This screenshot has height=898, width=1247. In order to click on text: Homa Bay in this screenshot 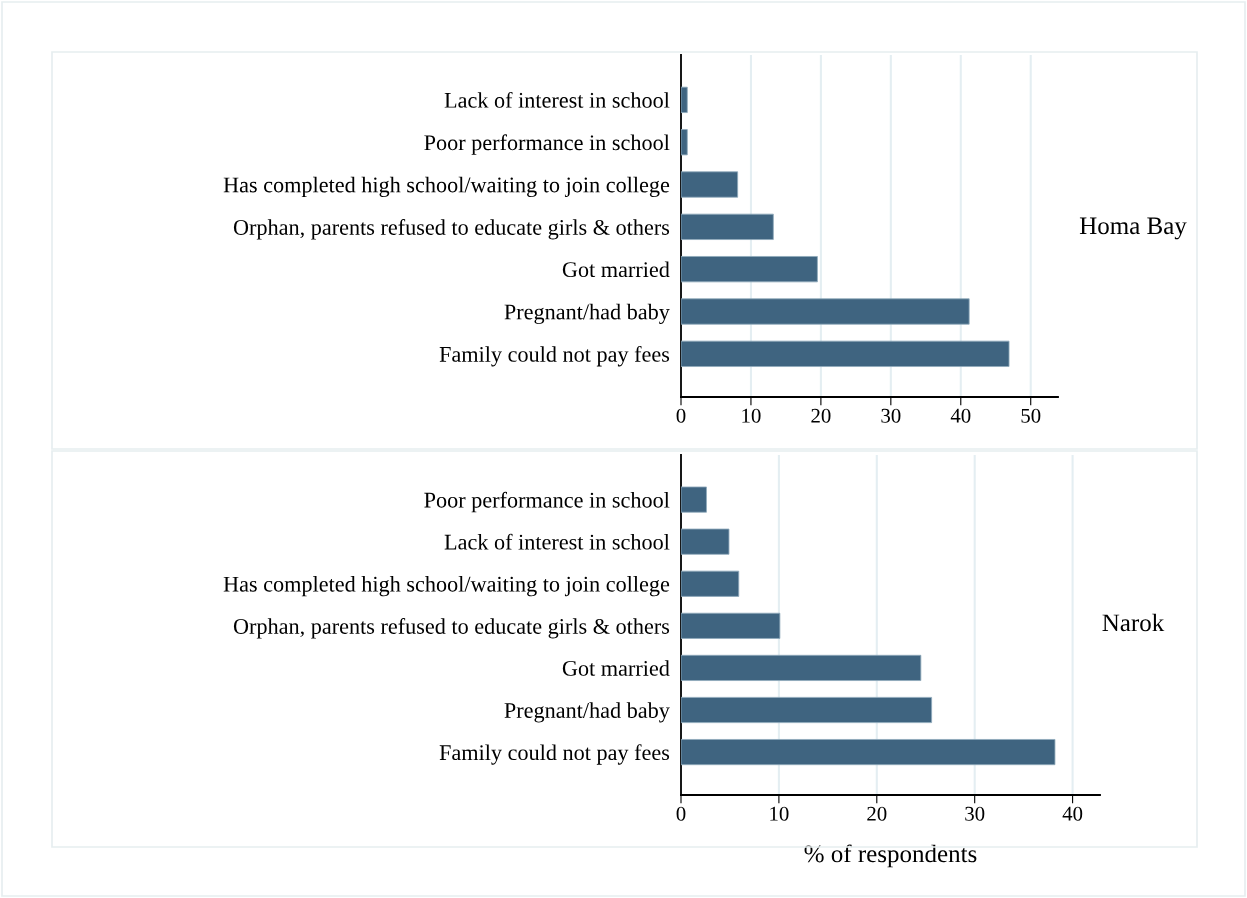, I will do `click(1133, 228)`.